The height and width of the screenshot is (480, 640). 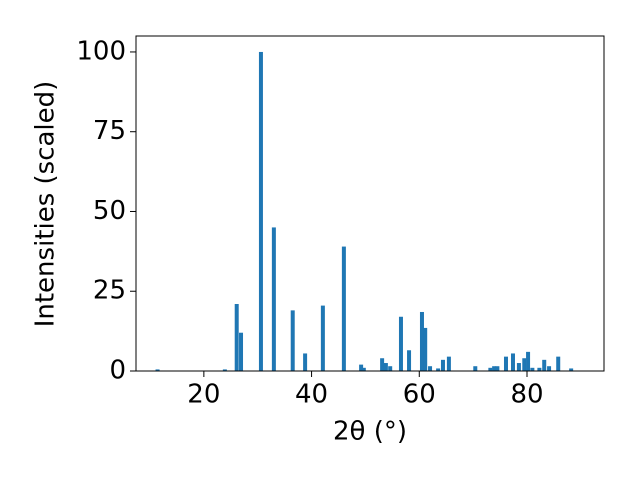 I want to click on y-tick-label: 0, so click(x=117, y=371).